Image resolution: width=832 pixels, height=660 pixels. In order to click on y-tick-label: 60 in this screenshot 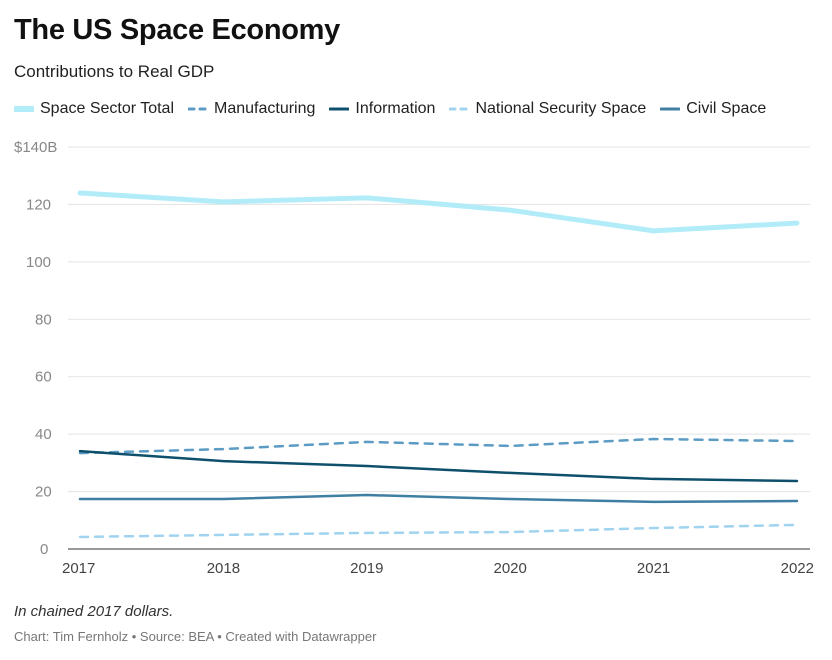, I will do `click(43, 377)`.